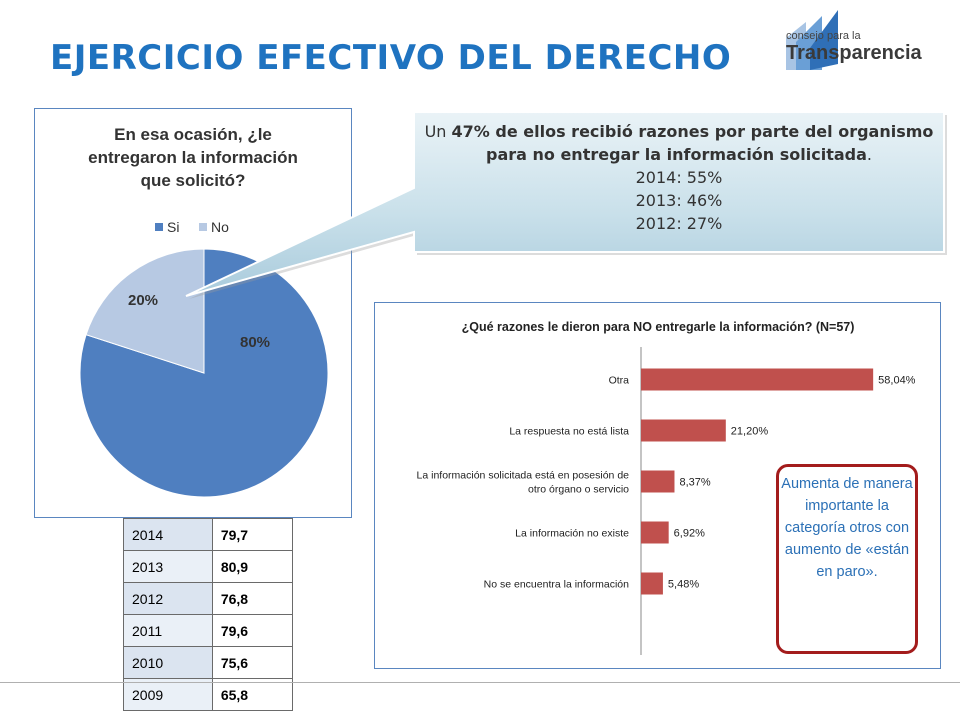  Describe the element at coordinates (173, 227) in the screenshot. I see `legend-label: Si` at that location.